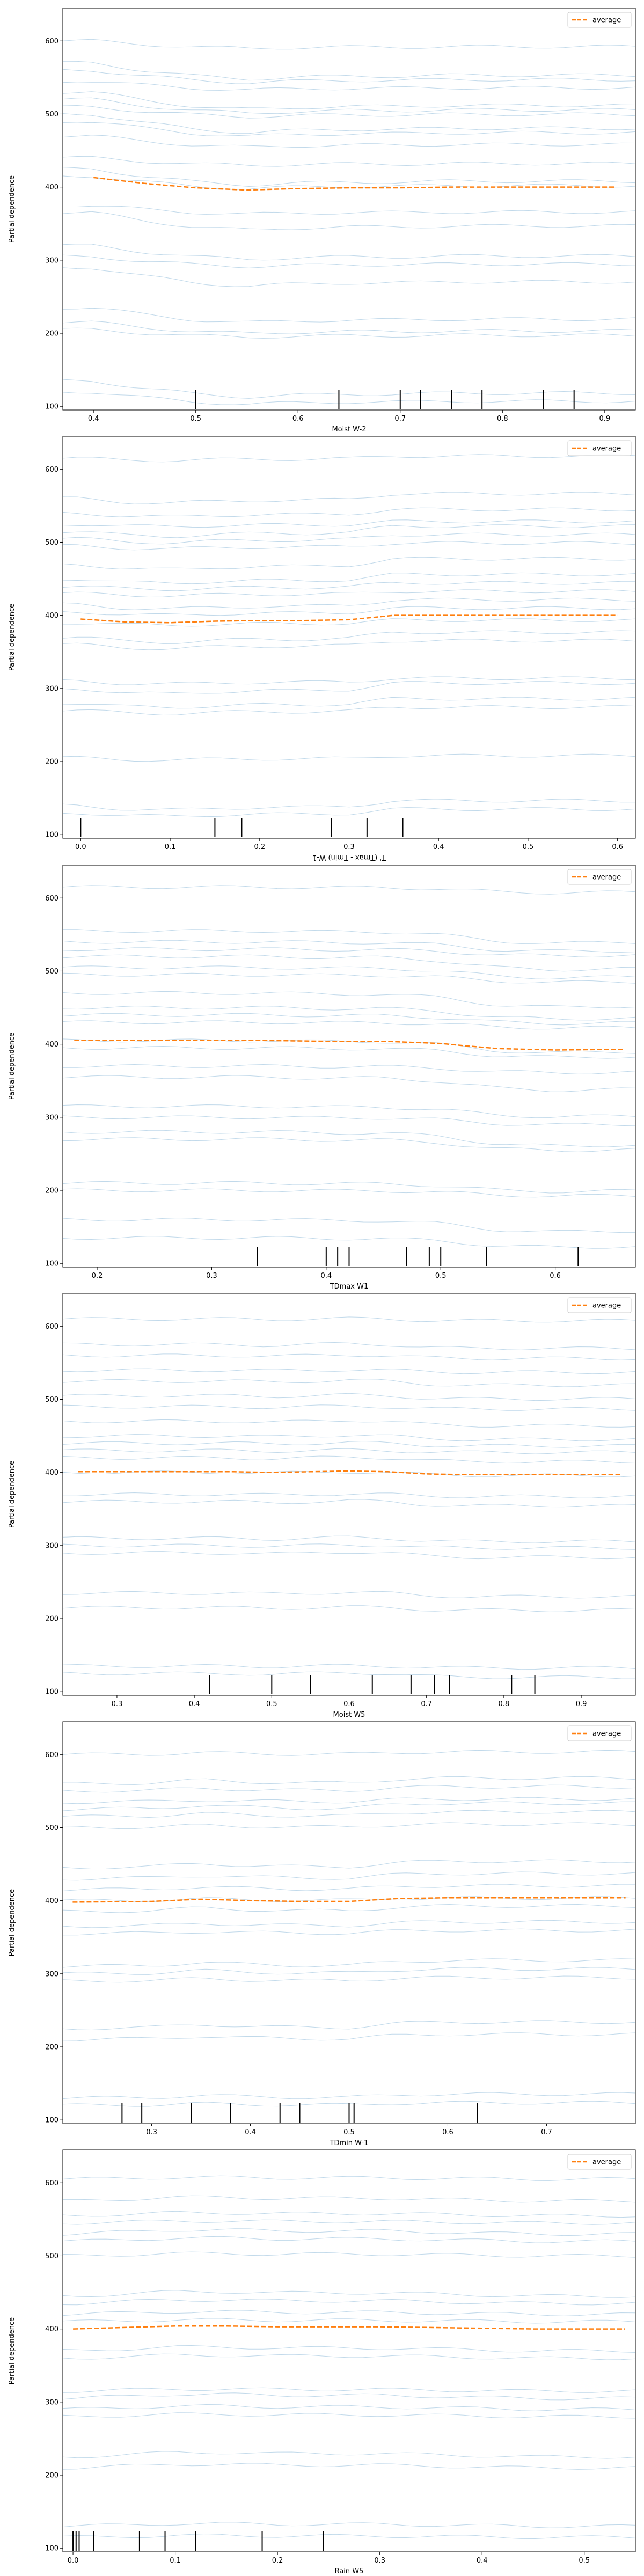  Describe the element at coordinates (482, 2561) in the screenshot. I see `x-tick-label: 0.4` at that location.